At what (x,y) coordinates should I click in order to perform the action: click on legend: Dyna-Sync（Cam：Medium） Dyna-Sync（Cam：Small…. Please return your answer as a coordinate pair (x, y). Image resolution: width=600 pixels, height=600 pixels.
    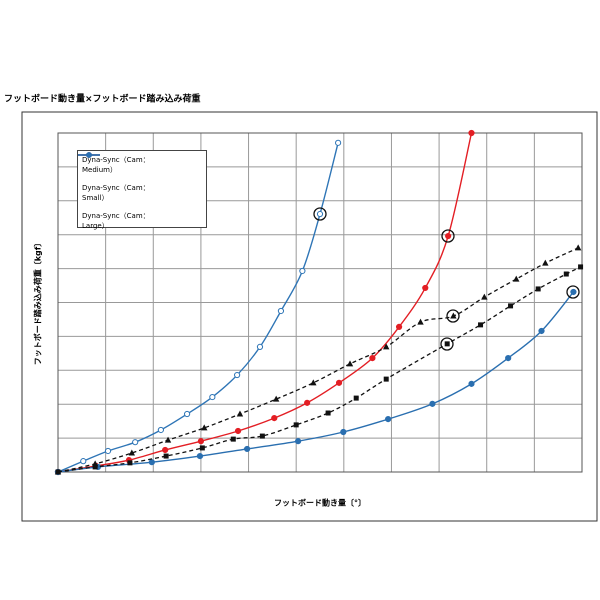
    Looking at the image, I should click on (142, 190).